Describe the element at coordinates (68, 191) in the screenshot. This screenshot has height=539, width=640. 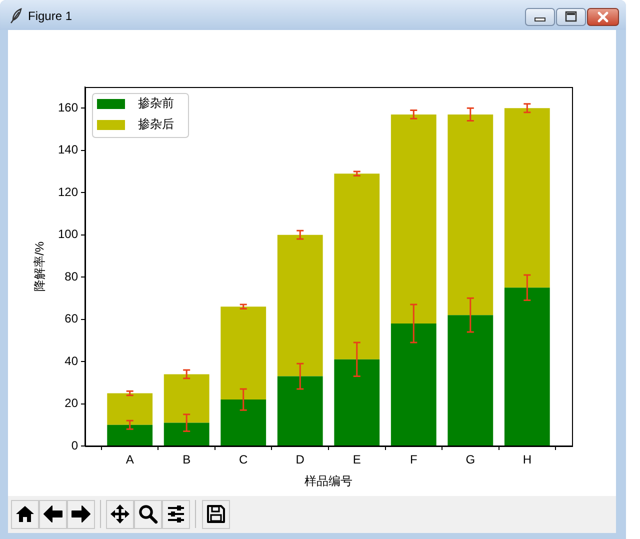
I see `y-tick-label: 120` at that location.